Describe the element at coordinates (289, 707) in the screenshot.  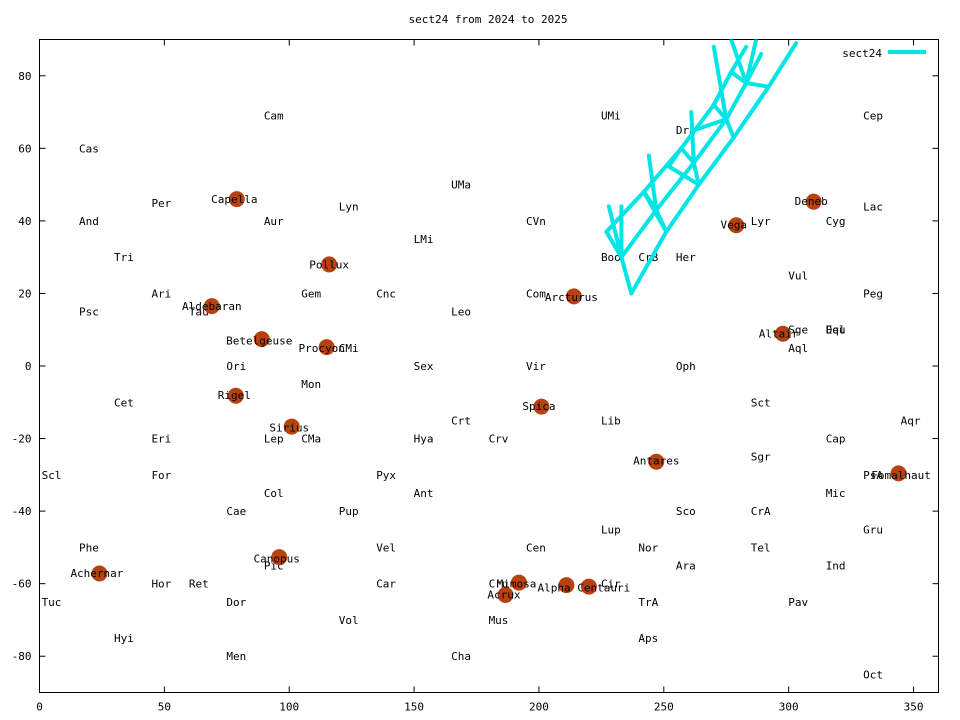
I see `x-tick-label: 100` at that location.